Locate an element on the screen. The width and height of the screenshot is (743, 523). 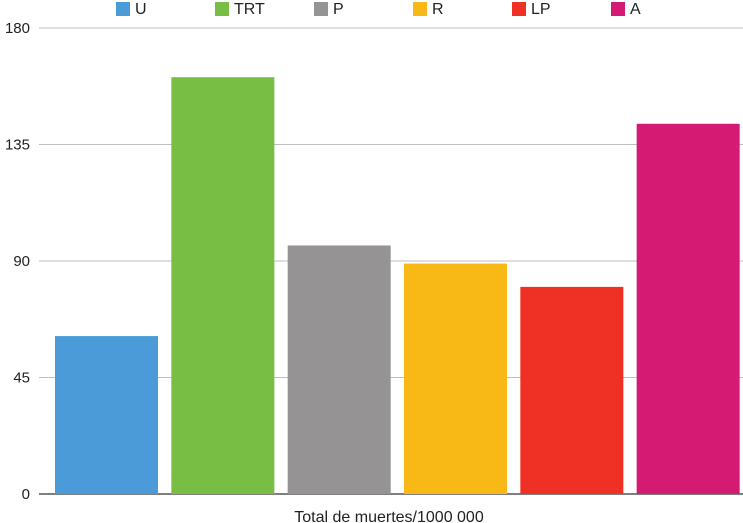
y-tick-label: 135 is located at coordinates (17, 145).